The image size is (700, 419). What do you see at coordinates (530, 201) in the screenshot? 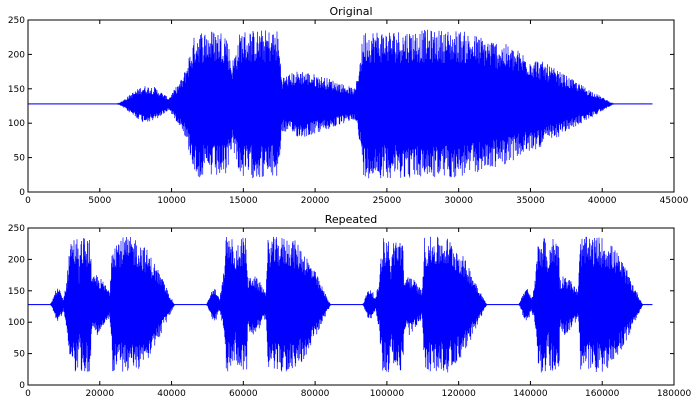
I see `x-tick-label: 35000` at bounding box center [530, 201].